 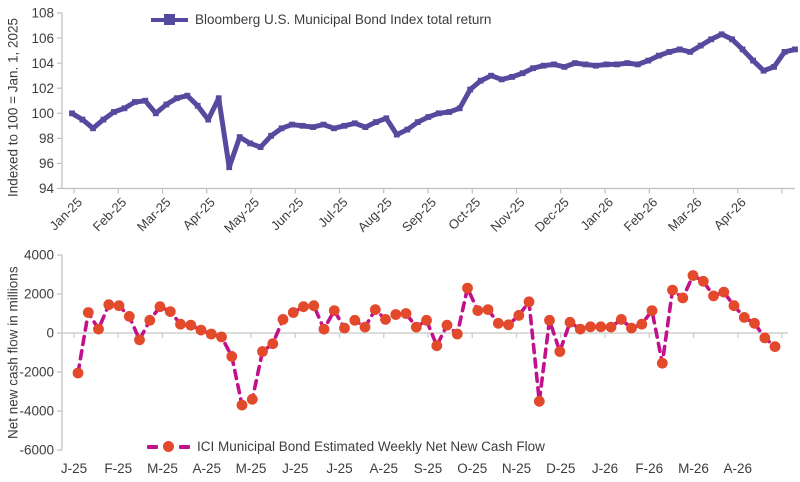 I want to click on top-x-tick-label: Mar-26, so click(x=685, y=215).